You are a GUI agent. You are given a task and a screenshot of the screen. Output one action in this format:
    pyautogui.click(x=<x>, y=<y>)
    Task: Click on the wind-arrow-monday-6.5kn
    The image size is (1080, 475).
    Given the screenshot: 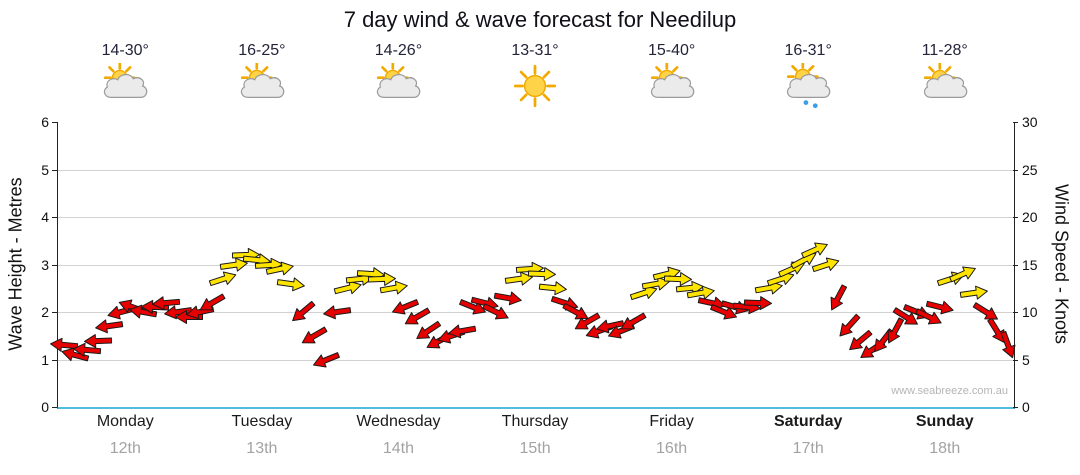 What is the action you would take?
    pyautogui.click(x=63, y=345)
    